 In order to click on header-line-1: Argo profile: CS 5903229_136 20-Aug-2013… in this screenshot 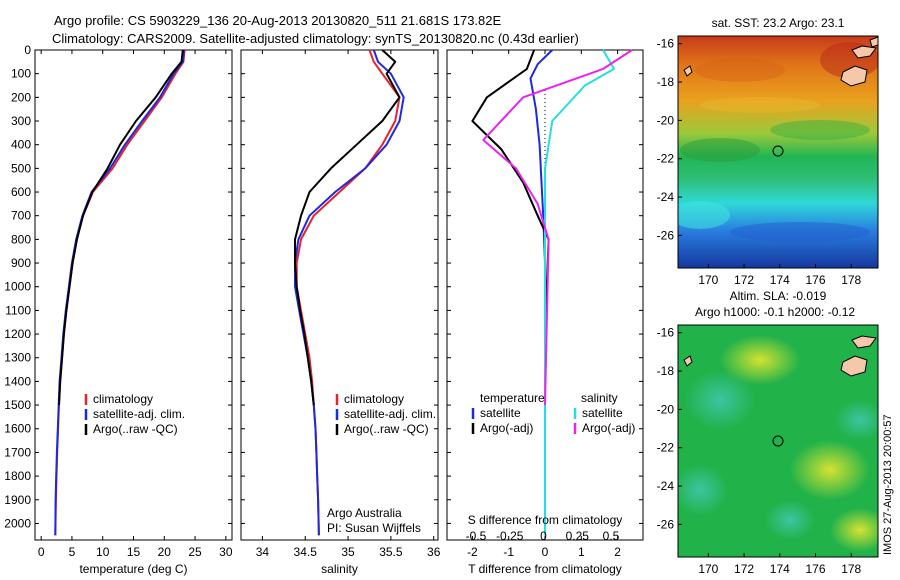, I will do `click(278, 20)`.